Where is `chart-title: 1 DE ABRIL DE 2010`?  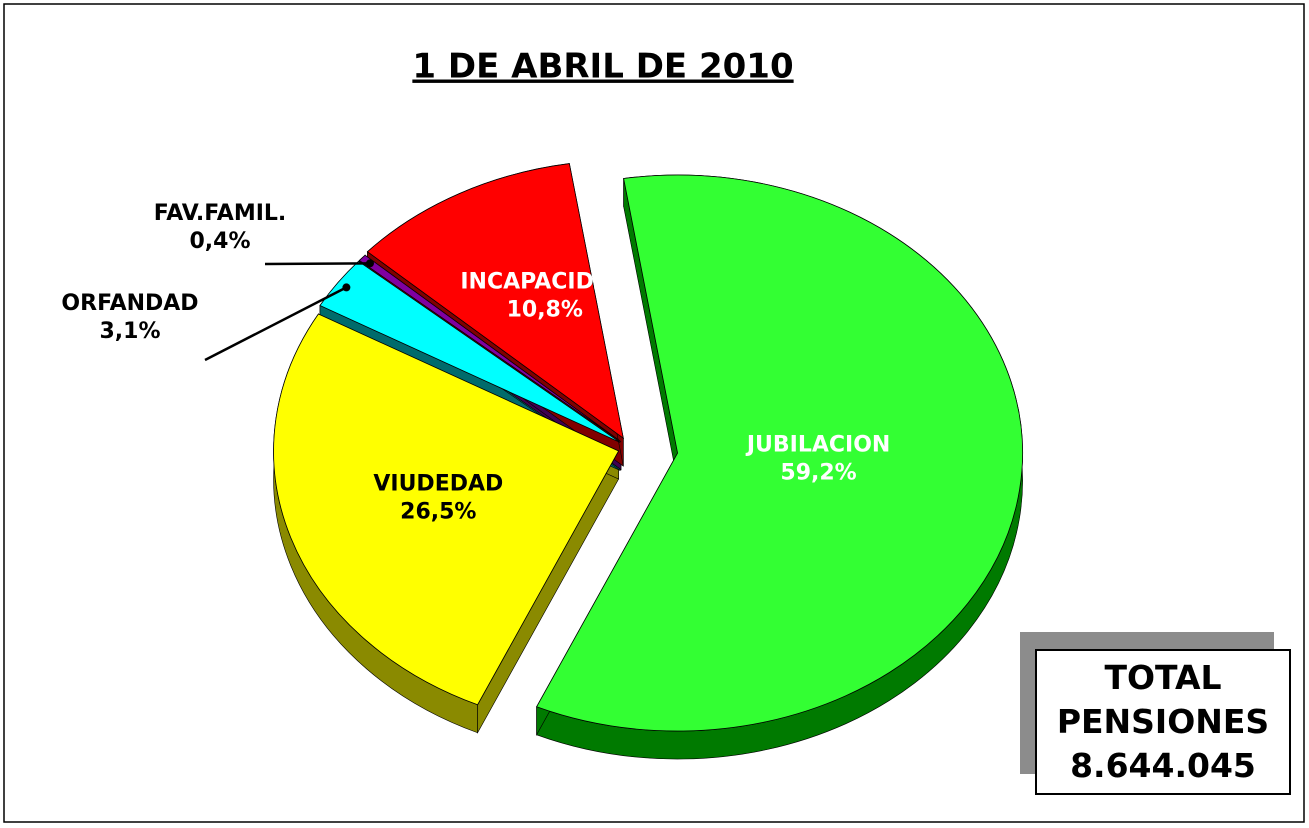
chart-title: 1 DE ABRIL DE 2010 is located at coordinates (602, 67).